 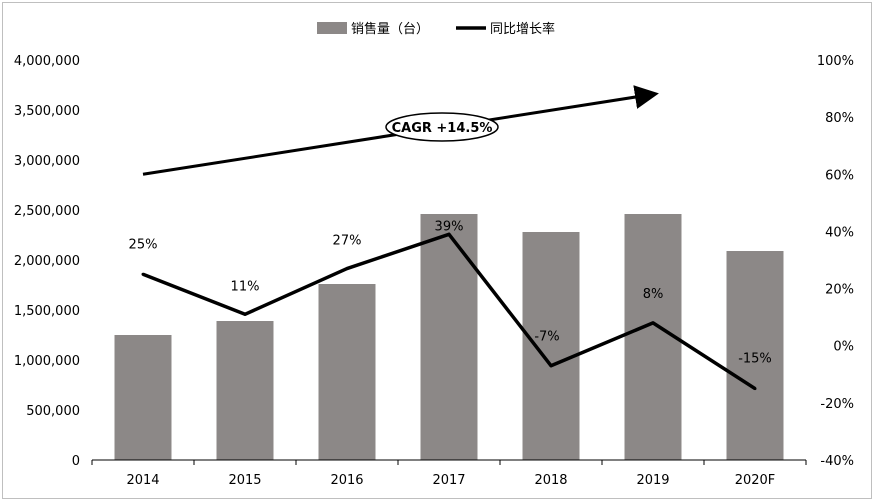 I want to click on x-tick-label: 2019, so click(x=652, y=480).